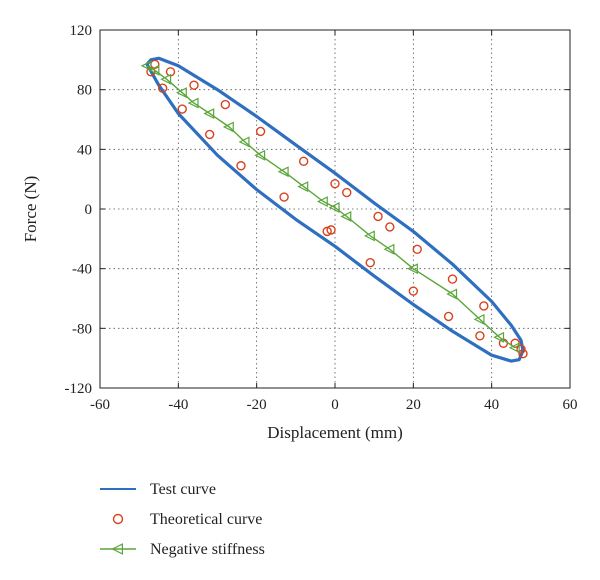 The width and height of the screenshot is (600, 580). I want to click on y-tick-label: 0, so click(89, 210).